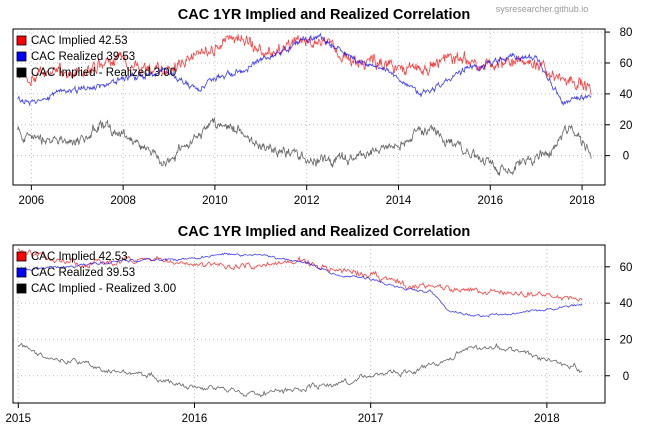 This screenshot has height=432, width=648. Describe the element at coordinates (32, 201) in the screenshot. I see `x-tick-label: 2006` at that location.